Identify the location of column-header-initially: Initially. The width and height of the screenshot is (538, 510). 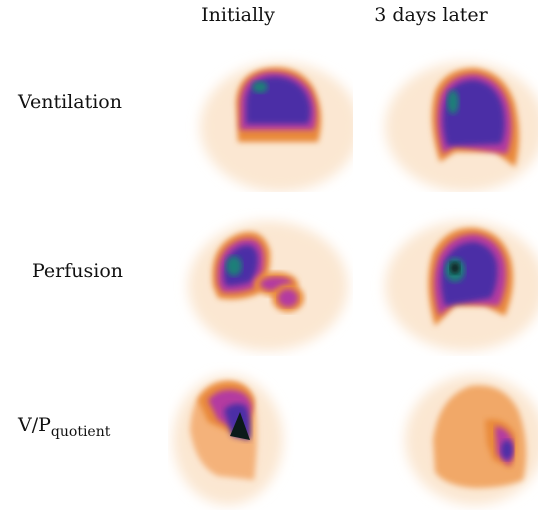
(238, 15).